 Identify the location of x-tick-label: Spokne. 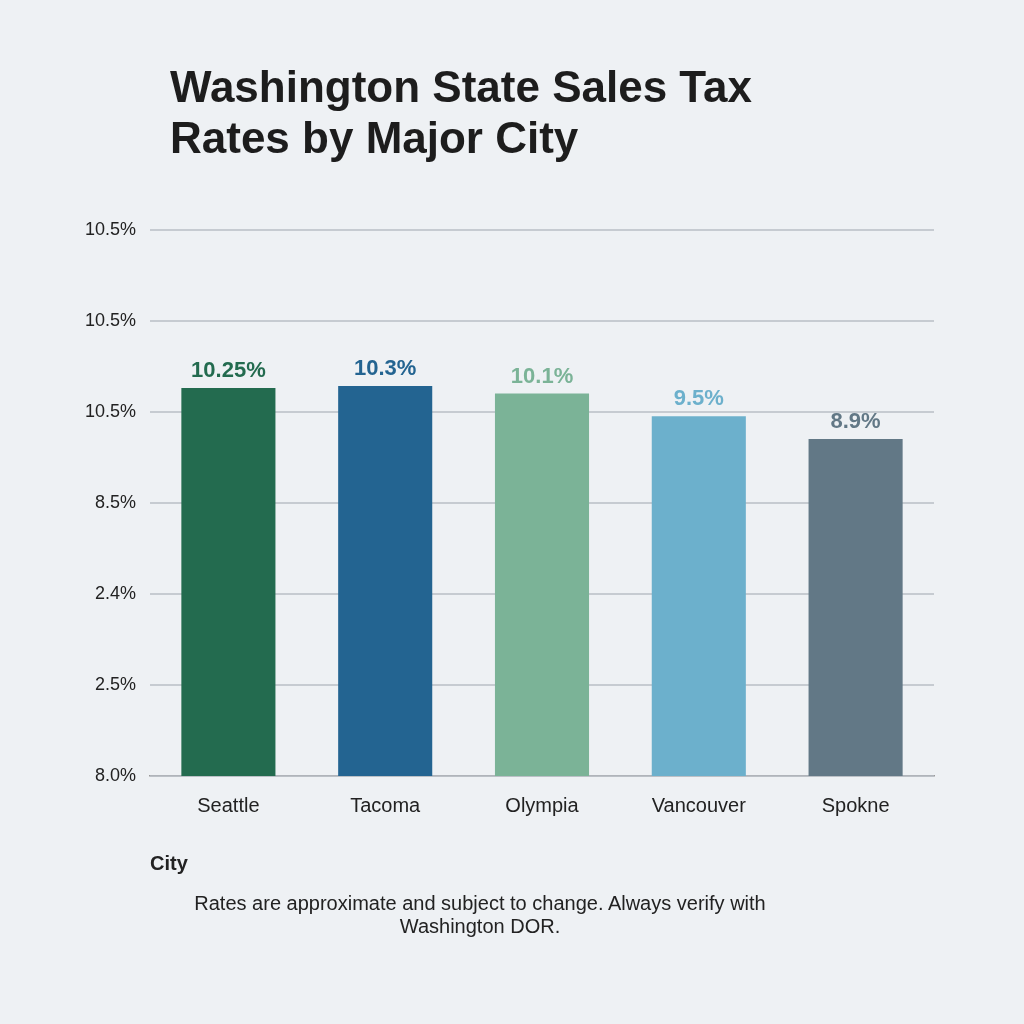
(855, 804).